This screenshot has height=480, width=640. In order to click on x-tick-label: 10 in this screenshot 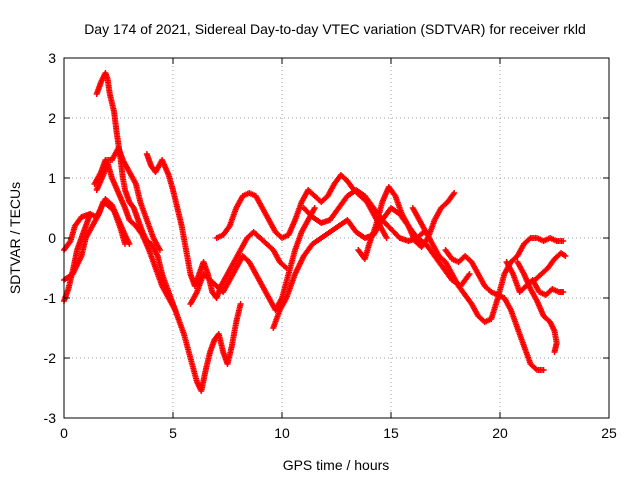, I will do `click(282, 433)`.